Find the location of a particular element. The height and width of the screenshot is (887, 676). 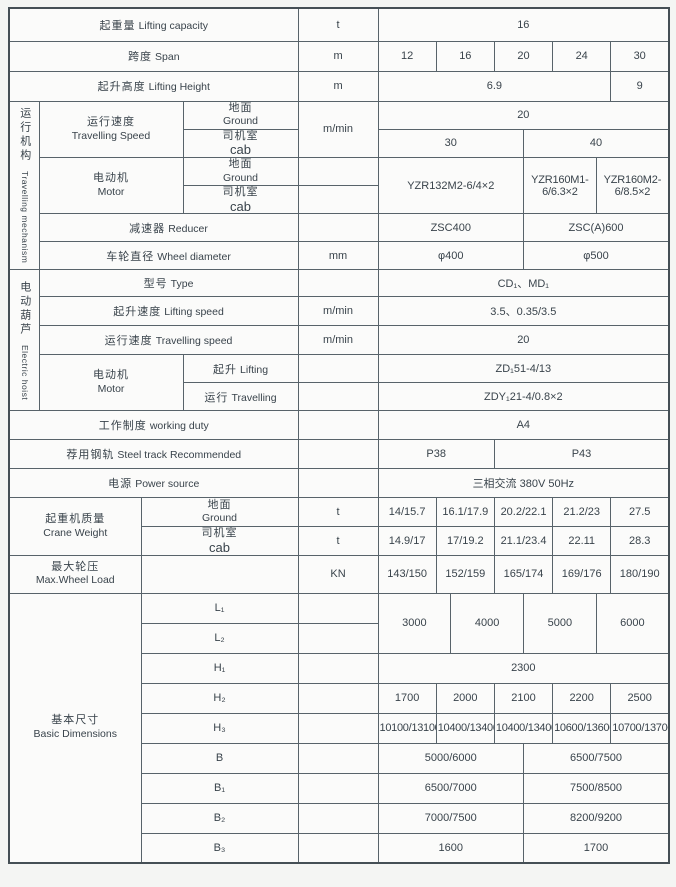

value-mwl-2: 152/159 is located at coordinates (465, 574).